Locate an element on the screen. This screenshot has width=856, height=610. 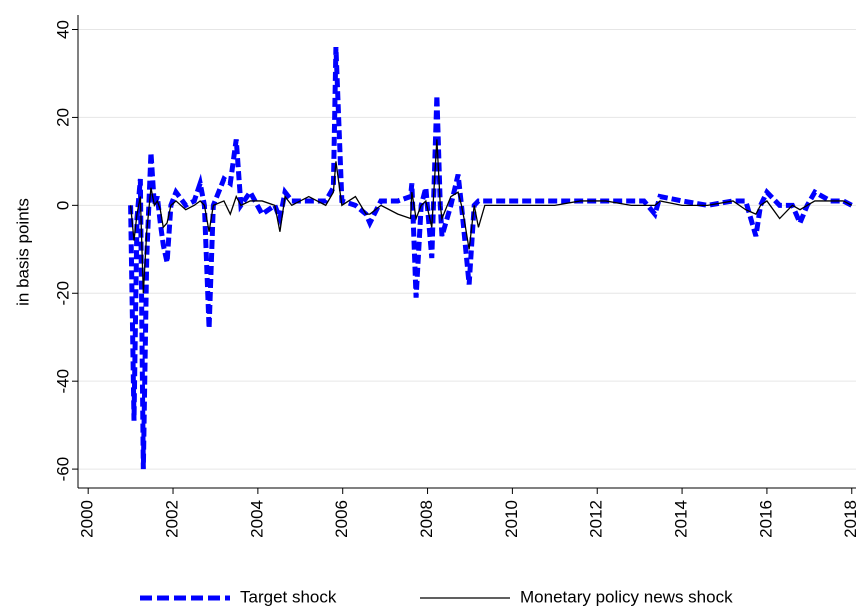
x-tick-label: 2008 is located at coordinates (426, 519).